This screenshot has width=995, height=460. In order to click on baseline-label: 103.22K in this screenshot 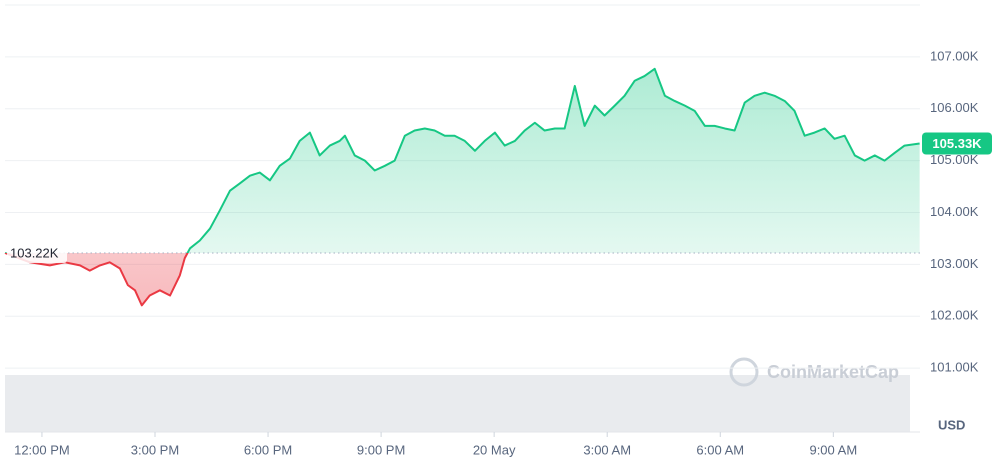, I will do `click(34, 252)`.